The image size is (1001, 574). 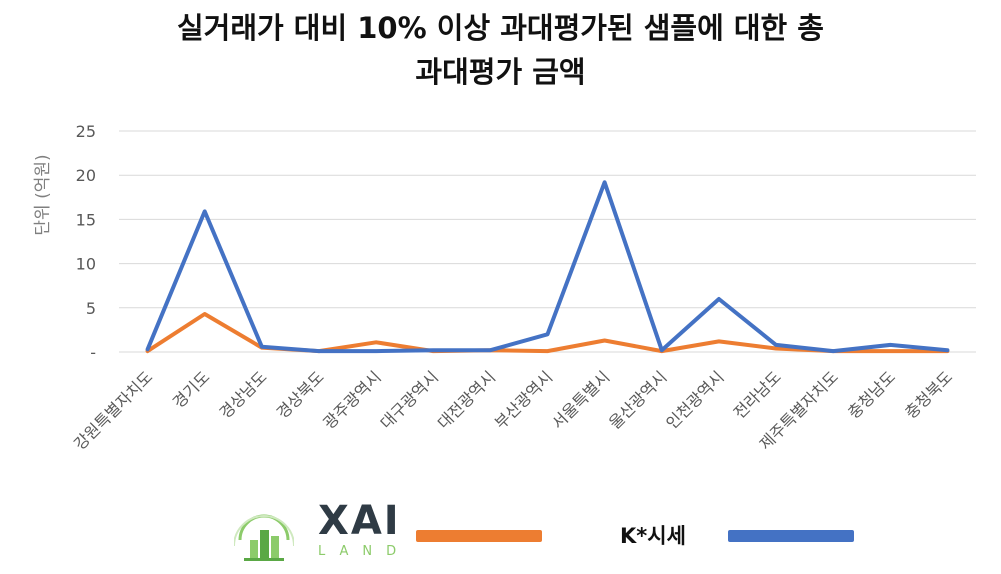 What do you see at coordinates (86, 264) in the screenshot?
I see `y-tick-label: 10` at bounding box center [86, 264].